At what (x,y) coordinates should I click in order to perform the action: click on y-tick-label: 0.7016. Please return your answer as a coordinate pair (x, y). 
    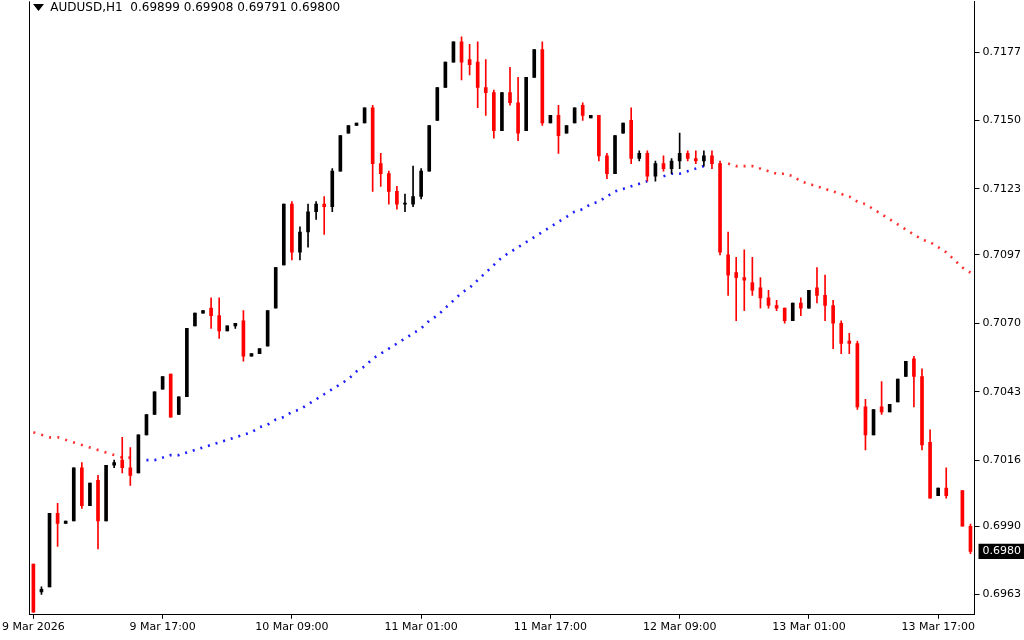
    Looking at the image, I should click on (1002, 460).